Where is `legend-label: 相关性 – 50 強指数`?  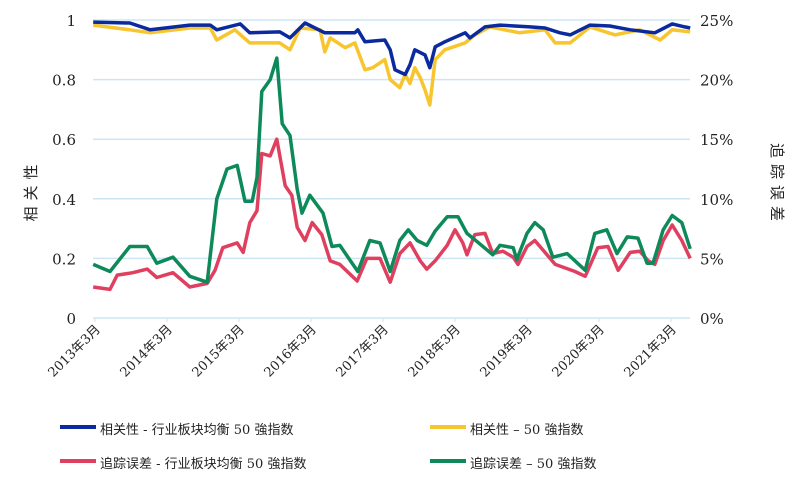
legend-label: 相关性 – 50 強指数 is located at coordinates (526, 430).